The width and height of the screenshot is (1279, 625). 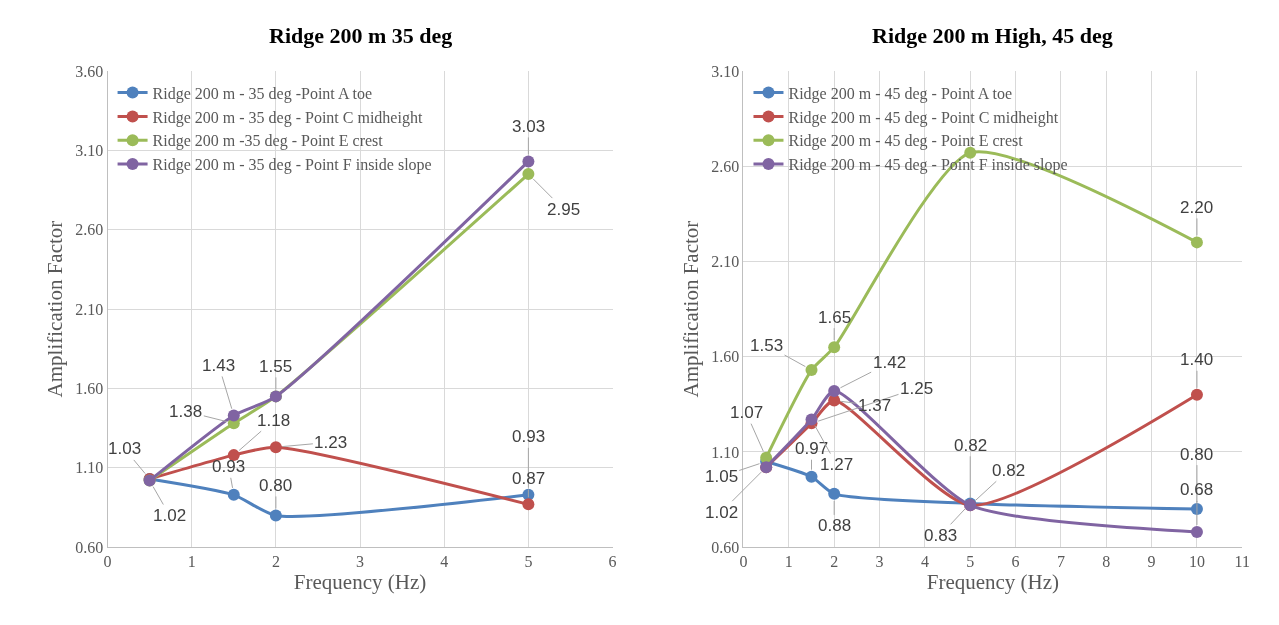 What do you see at coordinates (125, 448) in the screenshot?
I see `data-label: 1.03` at bounding box center [125, 448].